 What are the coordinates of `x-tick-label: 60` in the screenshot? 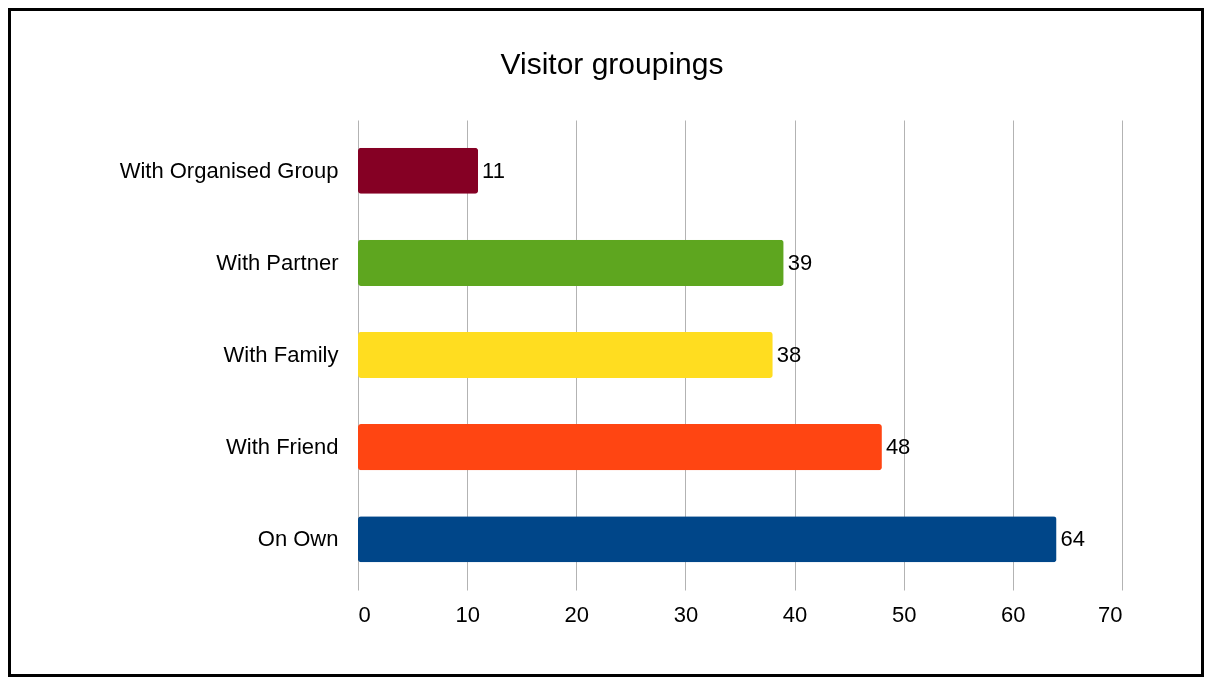 It's located at (1013, 614).